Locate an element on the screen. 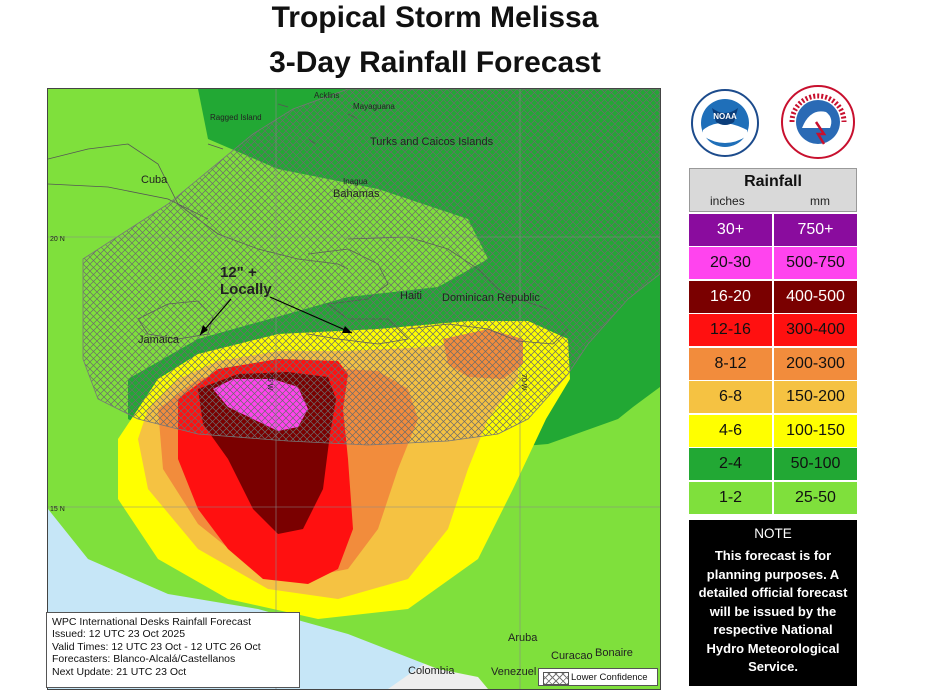  legend-inches-value: 12-16 is located at coordinates (731, 330).